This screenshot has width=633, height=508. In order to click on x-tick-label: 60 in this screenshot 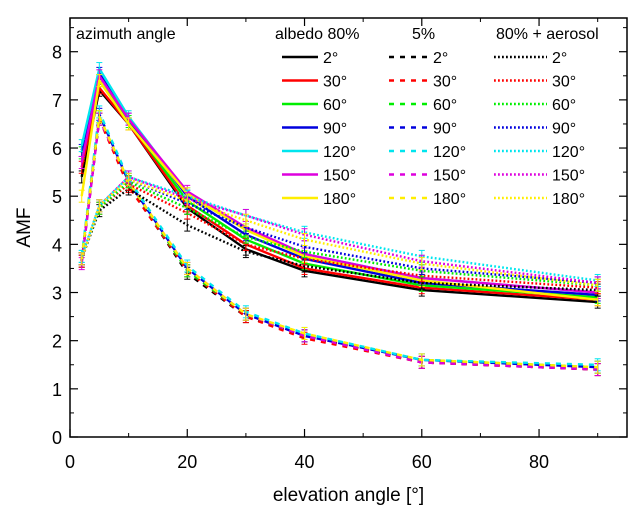, I will do `click(422, 462)`.